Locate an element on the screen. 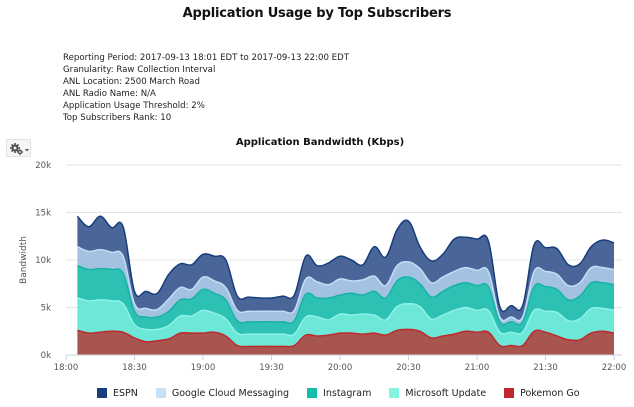  chart-title: Application Bandwidth (Kbps) is located at coordinates (320, 142).